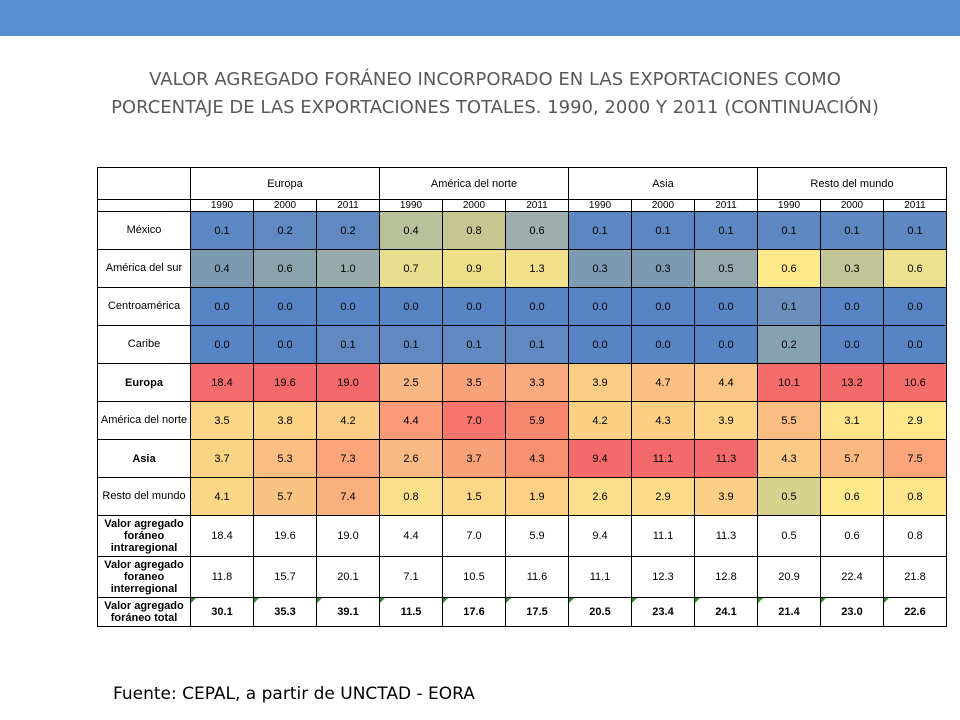 This screenshot has width=960, height=720. I want to click on value-cell: 11.5, so click(411, 612).